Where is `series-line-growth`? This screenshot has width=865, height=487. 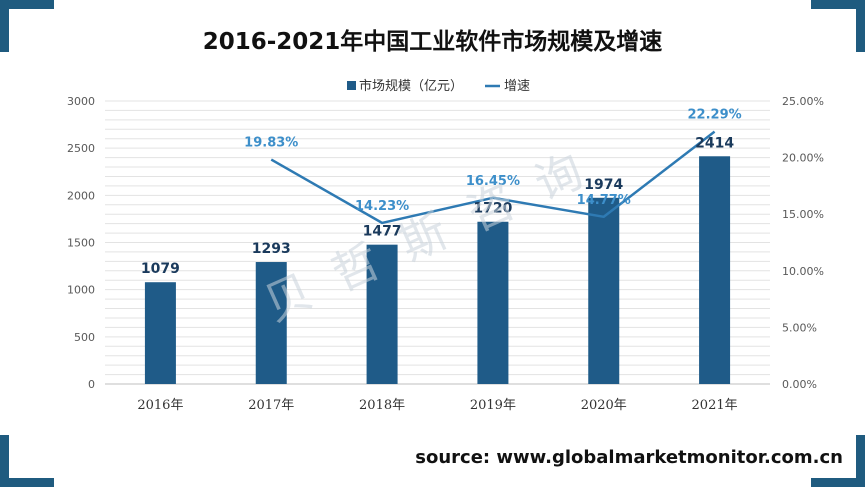
series-line-growth is located at coordinates (493, 177).